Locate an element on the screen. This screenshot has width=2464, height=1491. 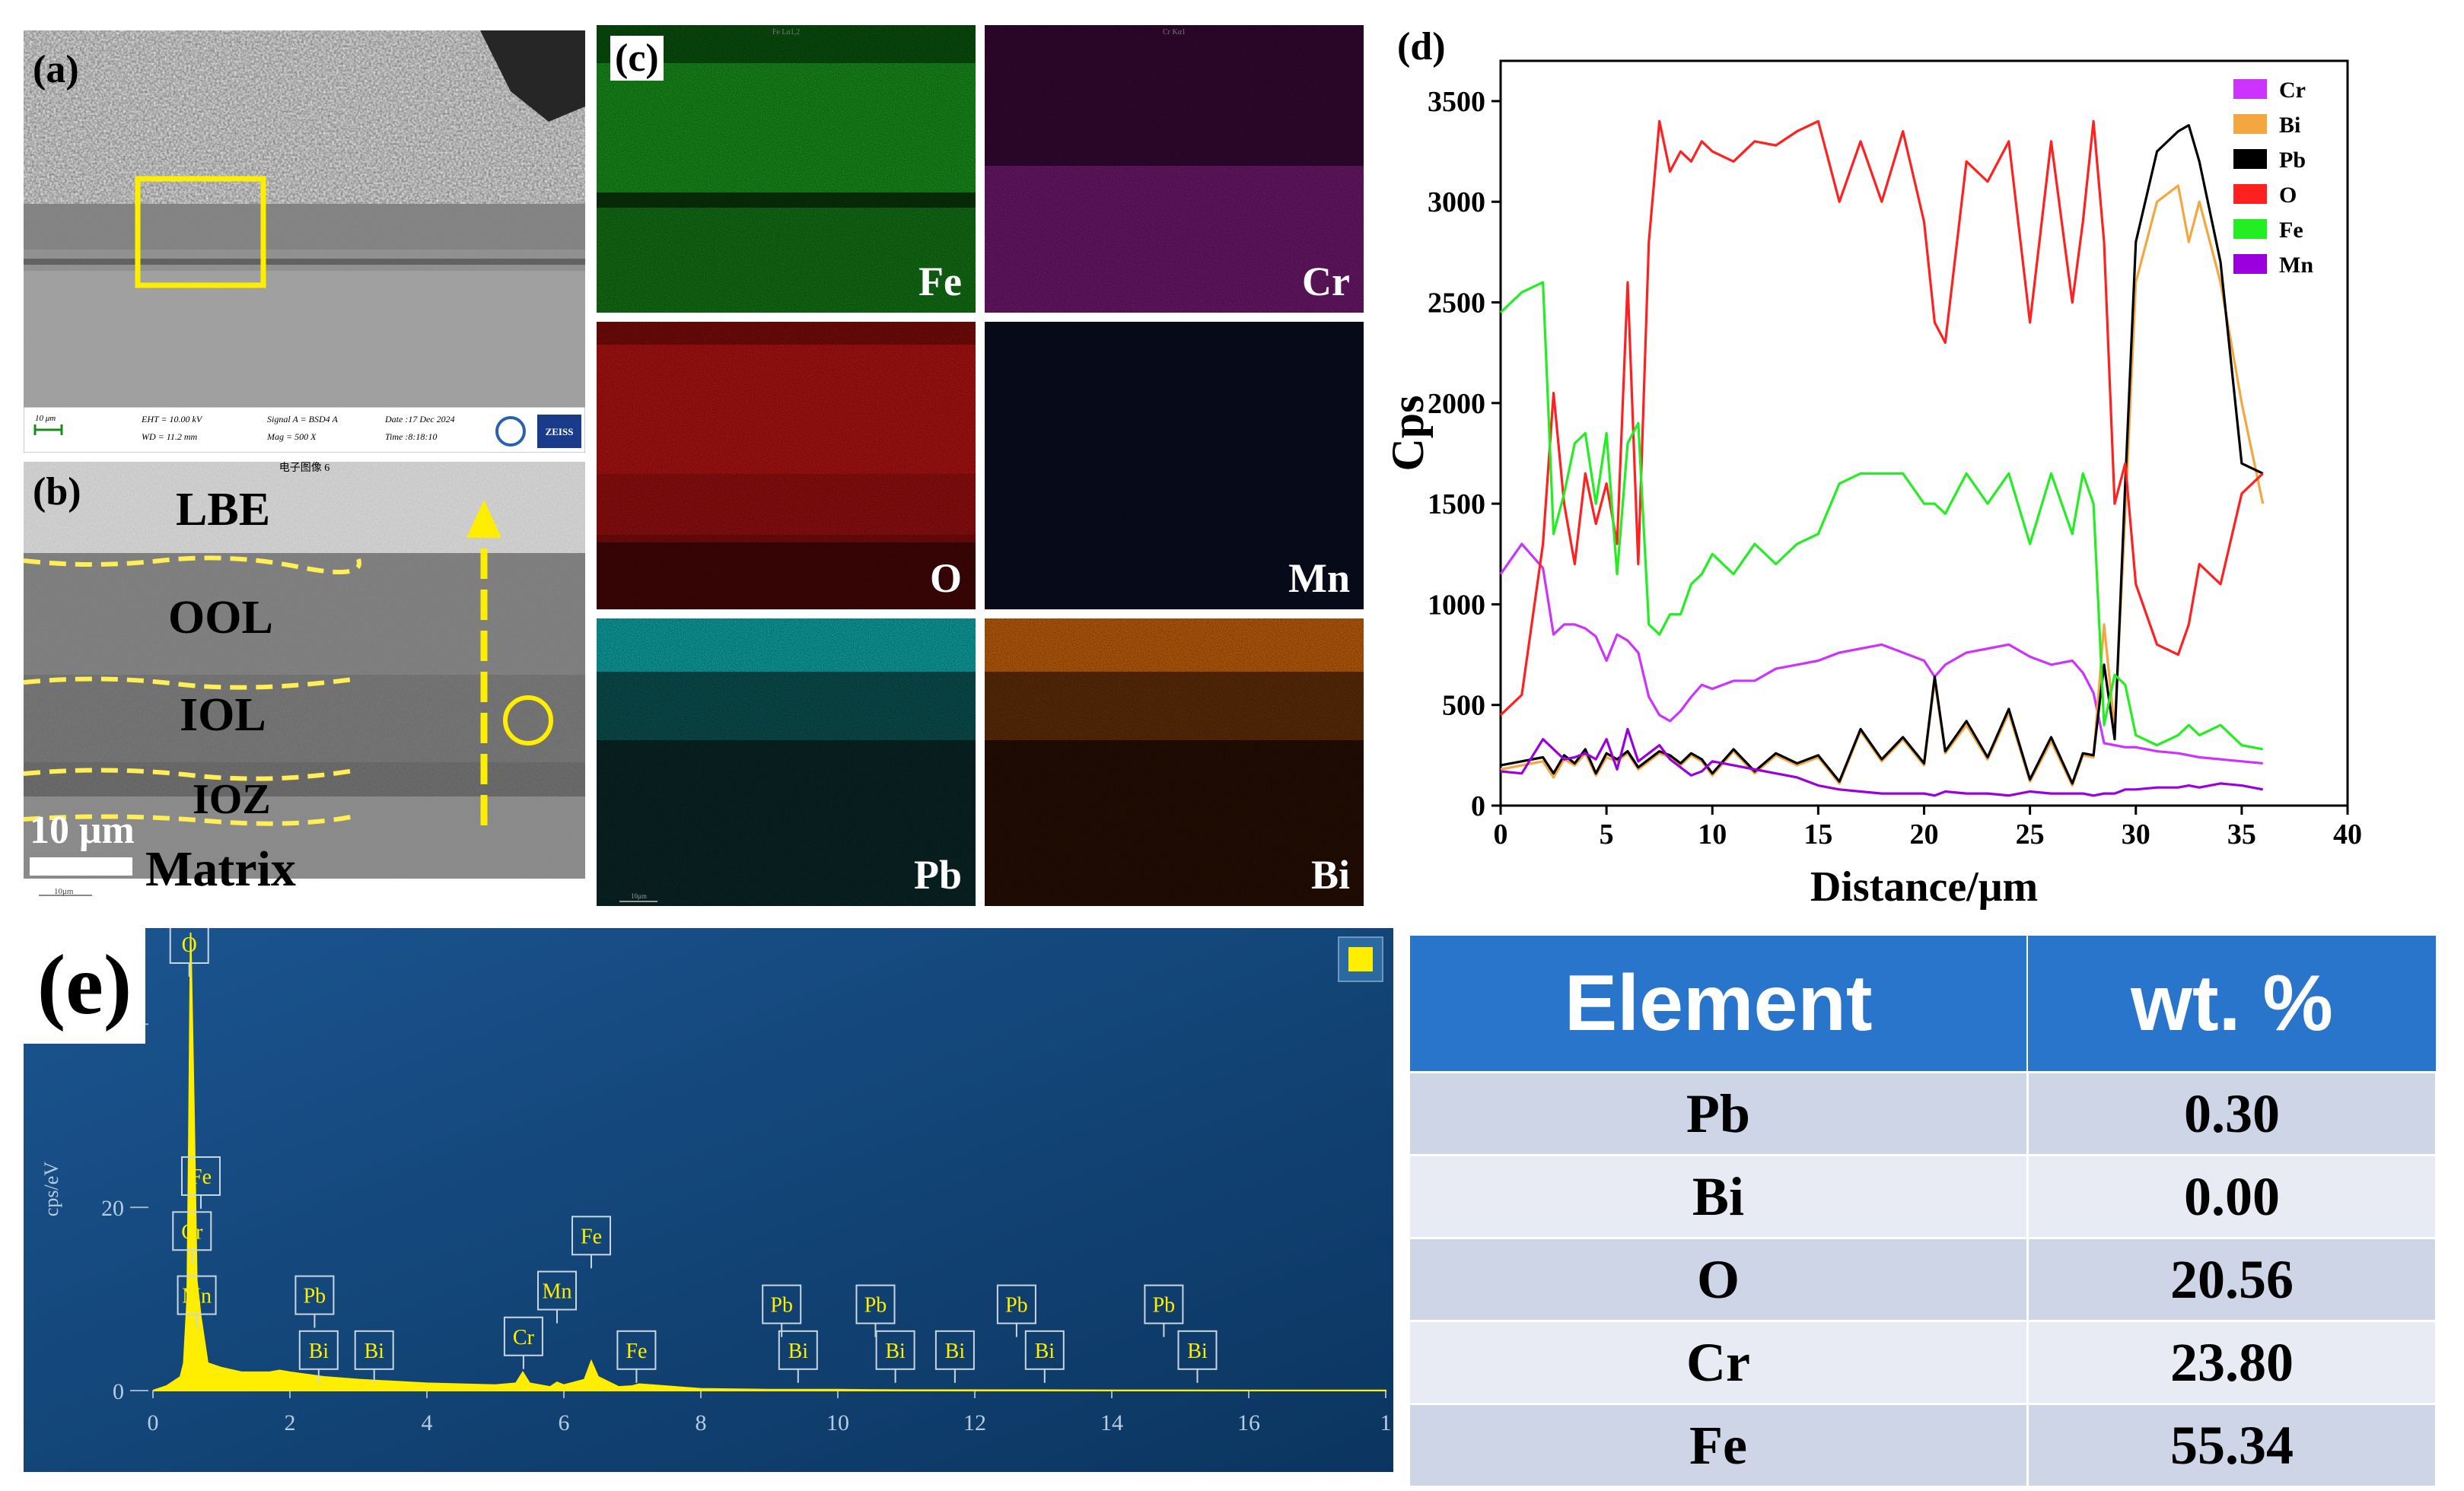
x-tick-label: 15 is located at coordinates (1817, 834).